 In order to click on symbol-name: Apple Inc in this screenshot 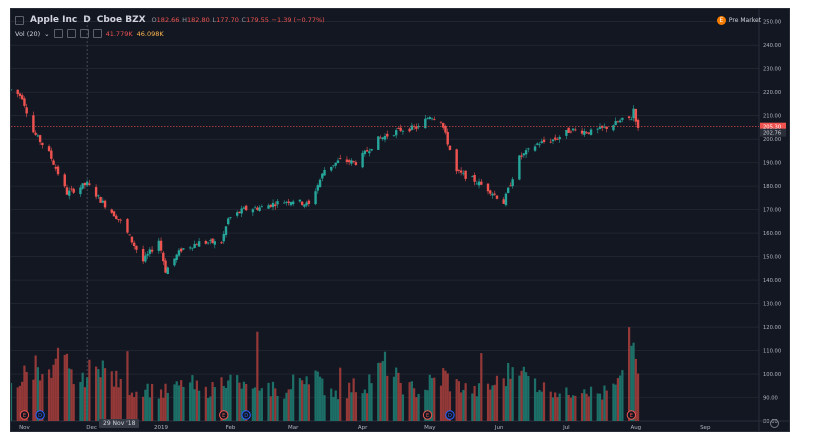, I will do `click(54, 20)`.